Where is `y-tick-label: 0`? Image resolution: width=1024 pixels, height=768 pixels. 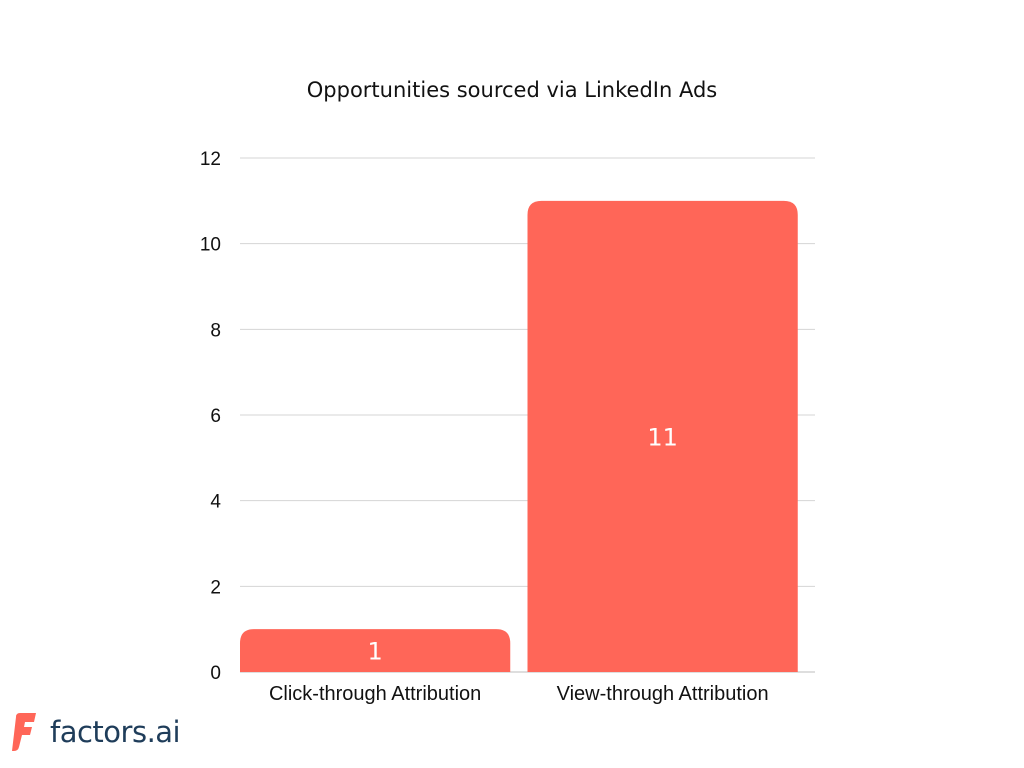 y-tick-label: 0 is located at coordinates (215, 673).